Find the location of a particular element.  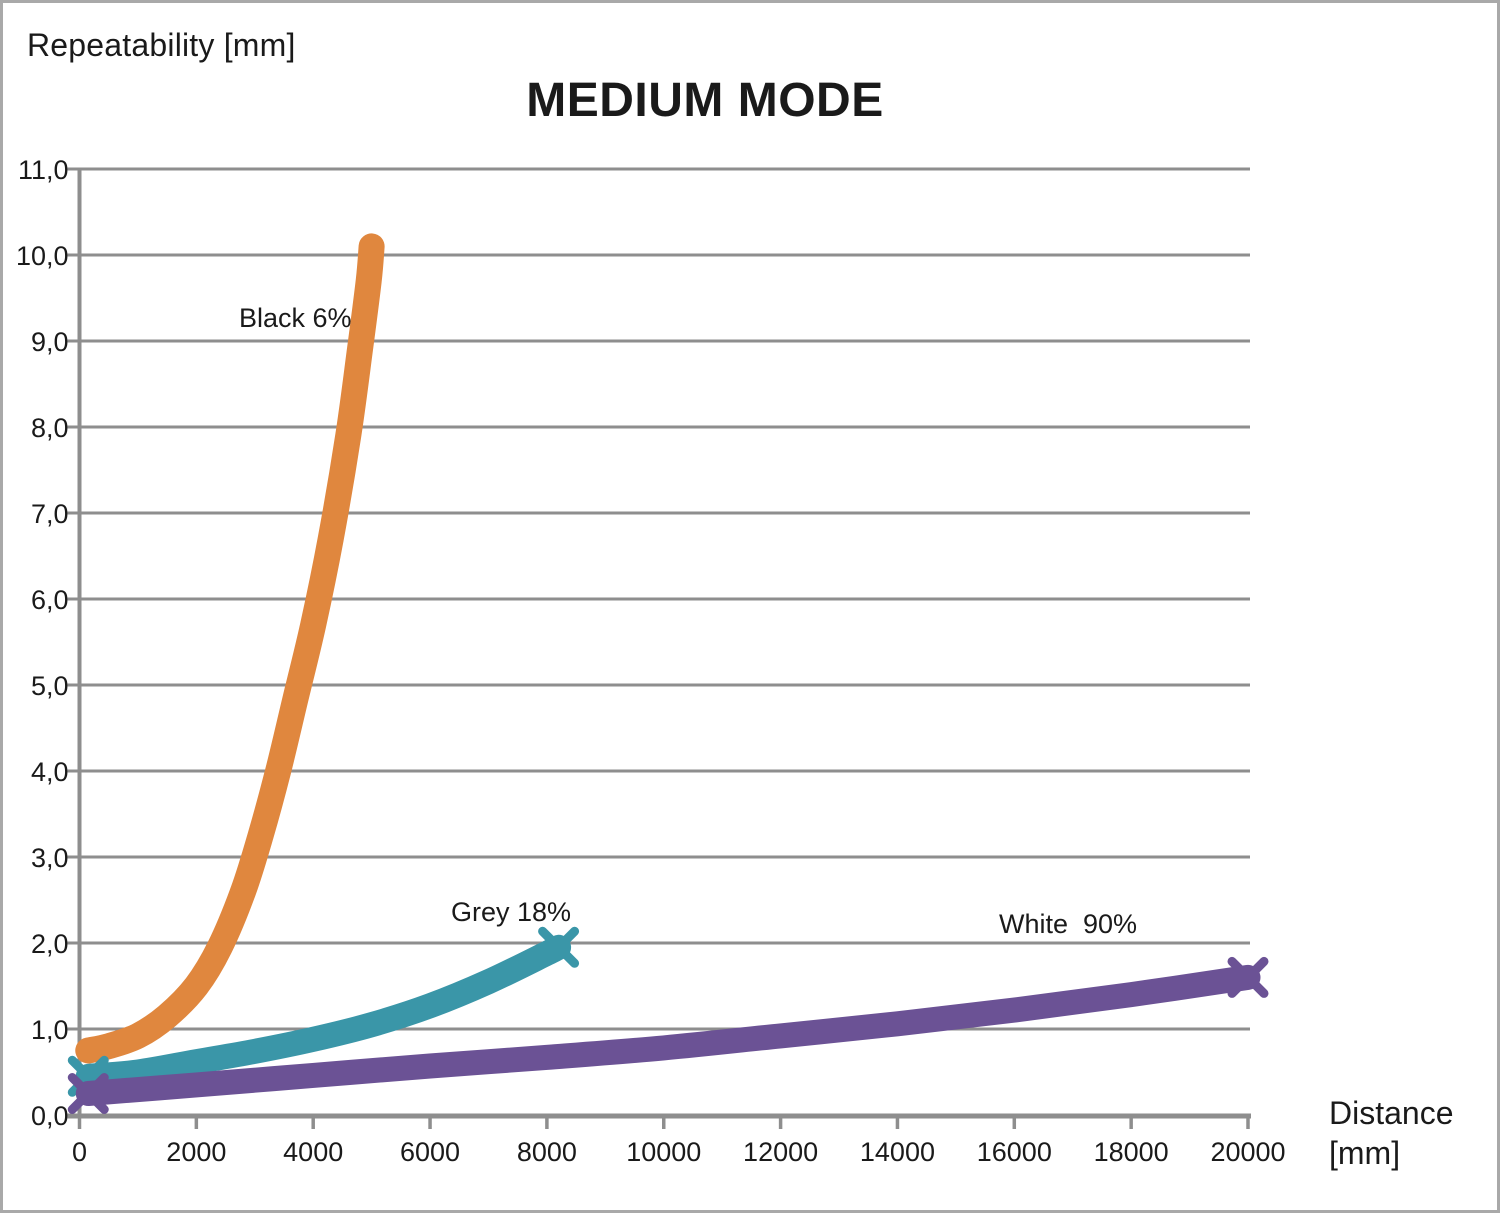

x-tick-label: 12000 is located at coordinates (780, 1152).